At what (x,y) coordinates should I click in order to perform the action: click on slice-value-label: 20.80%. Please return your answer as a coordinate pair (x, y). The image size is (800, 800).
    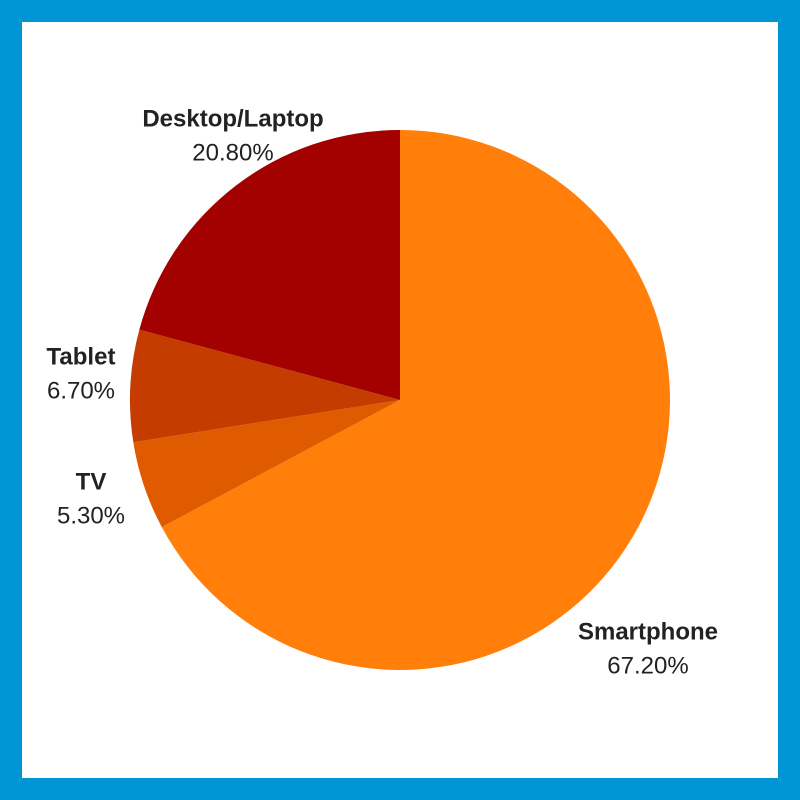
    Looking at the image, I should click on (232, 152).